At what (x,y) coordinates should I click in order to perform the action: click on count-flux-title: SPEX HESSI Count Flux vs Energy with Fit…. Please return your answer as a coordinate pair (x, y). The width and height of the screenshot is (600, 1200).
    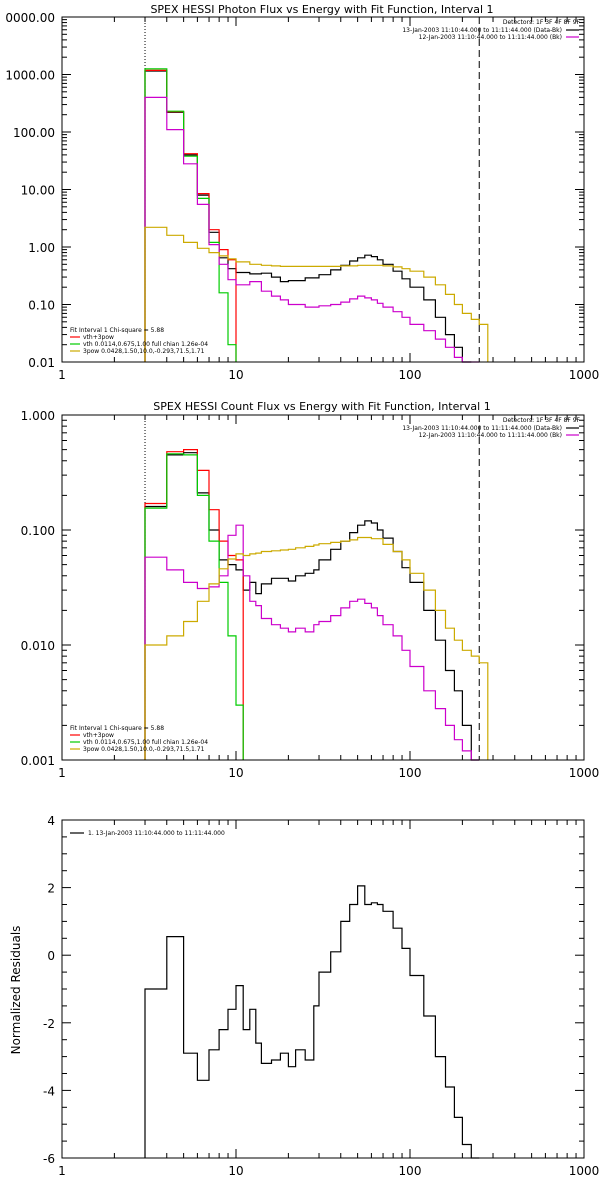
    Looking at the image, I should click on (321, 406).